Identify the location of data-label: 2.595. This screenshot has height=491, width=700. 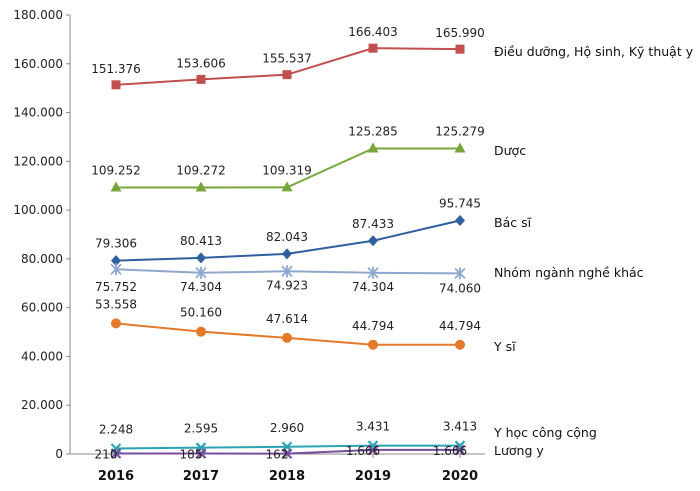
(201, 429).